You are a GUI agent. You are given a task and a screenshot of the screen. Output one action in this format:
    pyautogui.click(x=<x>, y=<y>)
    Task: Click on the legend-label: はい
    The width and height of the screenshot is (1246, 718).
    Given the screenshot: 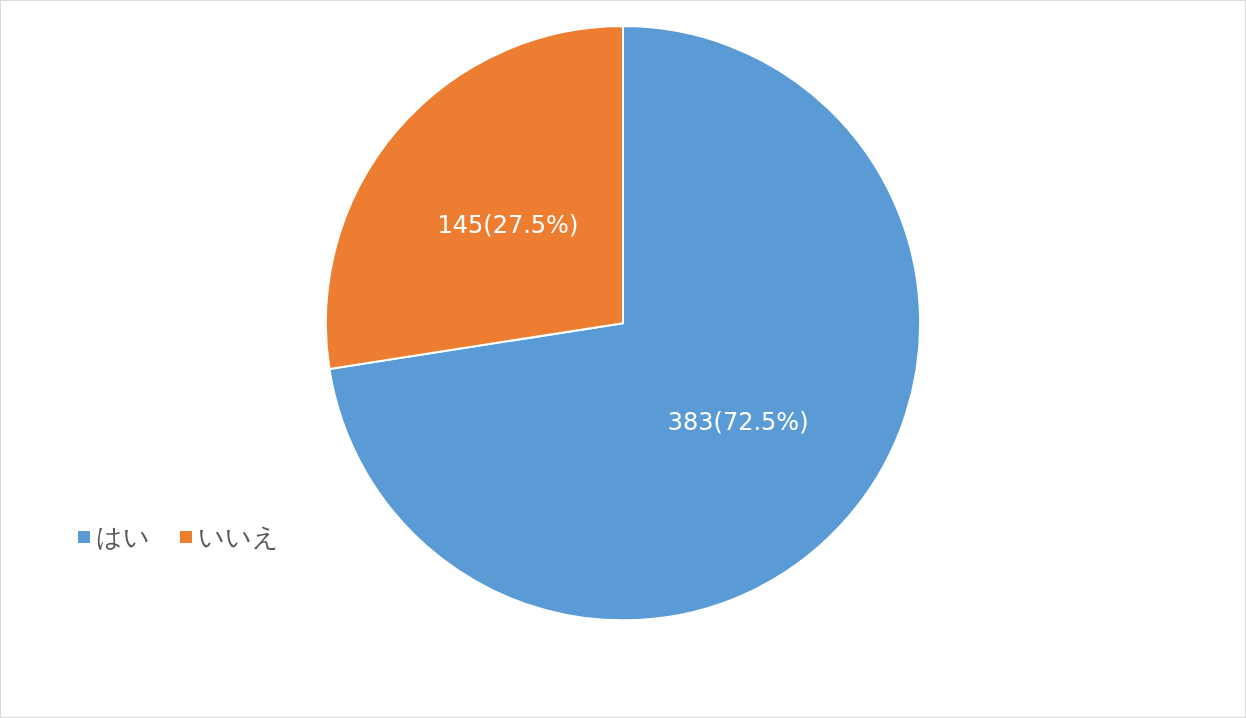 What is the action you would take?
    pyautogui.click(x=123, y=537)
    